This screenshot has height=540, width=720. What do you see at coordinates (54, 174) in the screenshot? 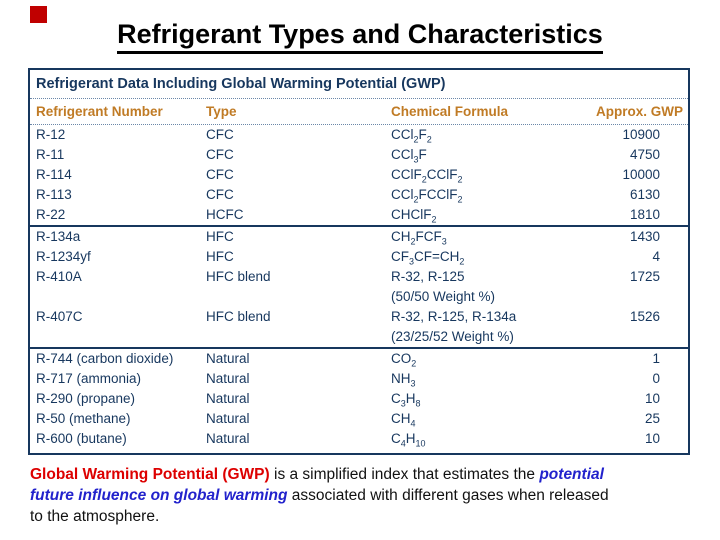
I see `cell-refrigerant-number: R-114` at bounding box center [54, 174].